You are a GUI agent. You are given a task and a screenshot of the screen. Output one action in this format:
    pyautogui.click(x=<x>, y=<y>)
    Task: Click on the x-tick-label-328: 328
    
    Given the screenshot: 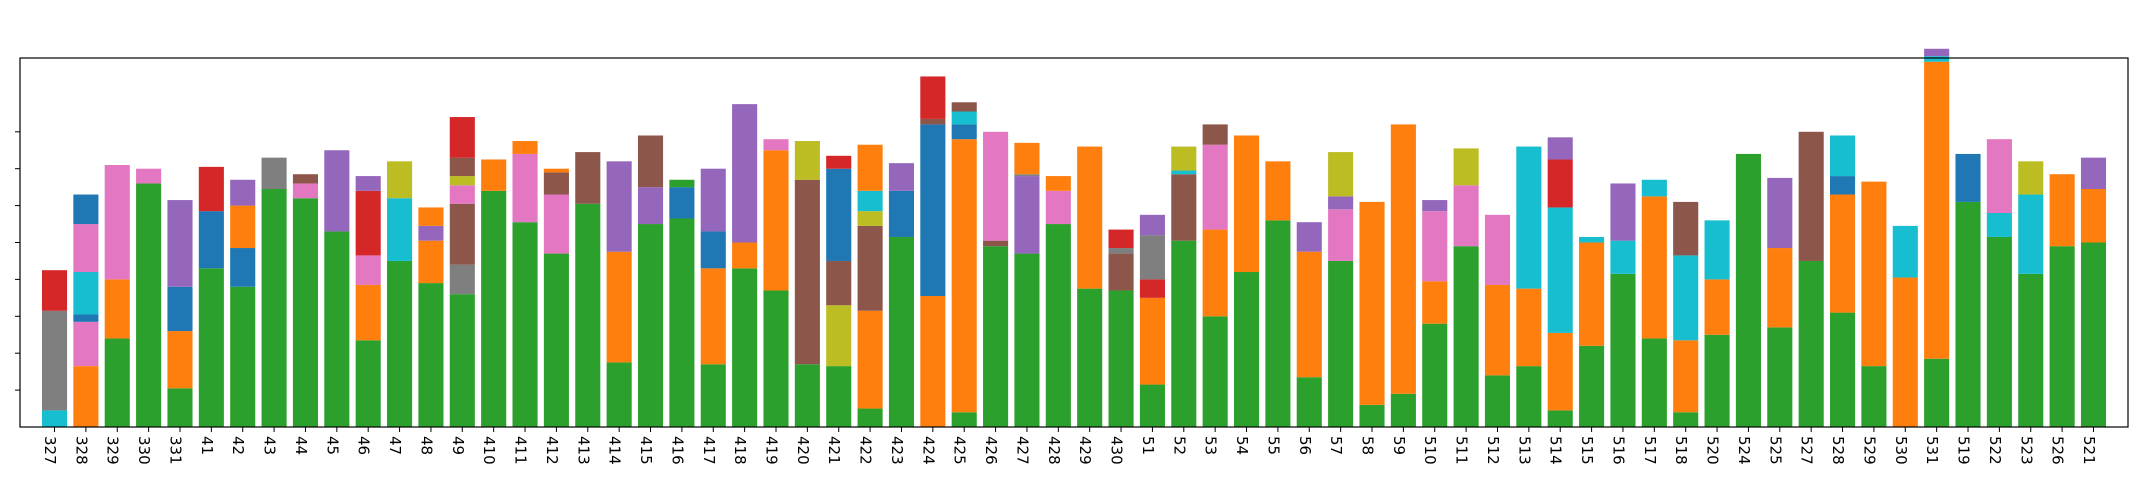 What is the action you would take?
    pyautogui.click(x=81, y=450)
    